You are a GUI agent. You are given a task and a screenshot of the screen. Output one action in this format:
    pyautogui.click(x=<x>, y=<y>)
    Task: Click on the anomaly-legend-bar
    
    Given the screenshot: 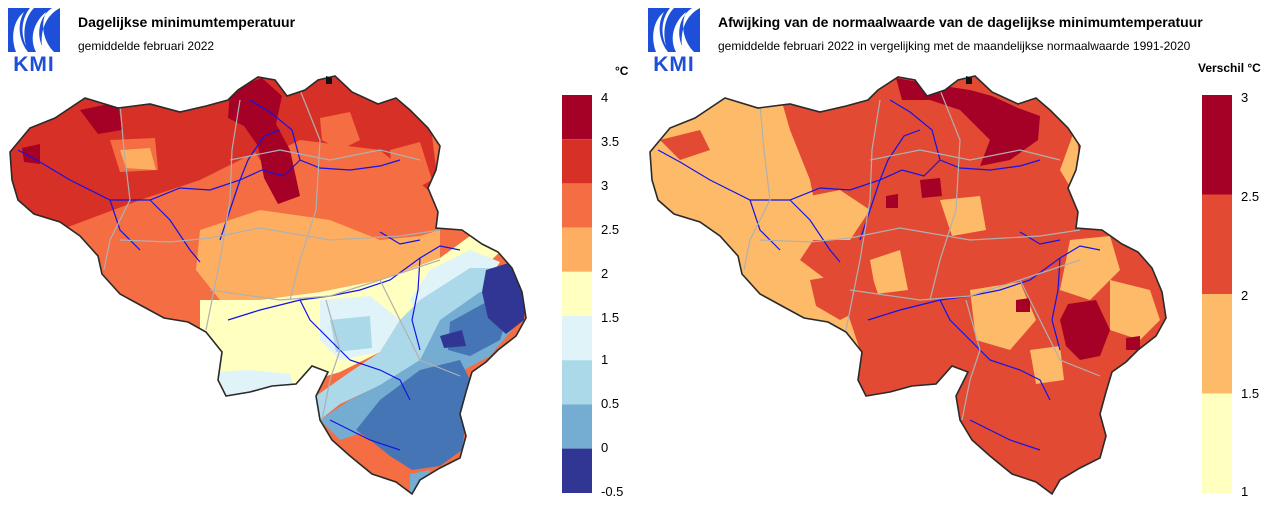 What is the action you would take?
    pyautogui.click(x=1217, y=294)
    